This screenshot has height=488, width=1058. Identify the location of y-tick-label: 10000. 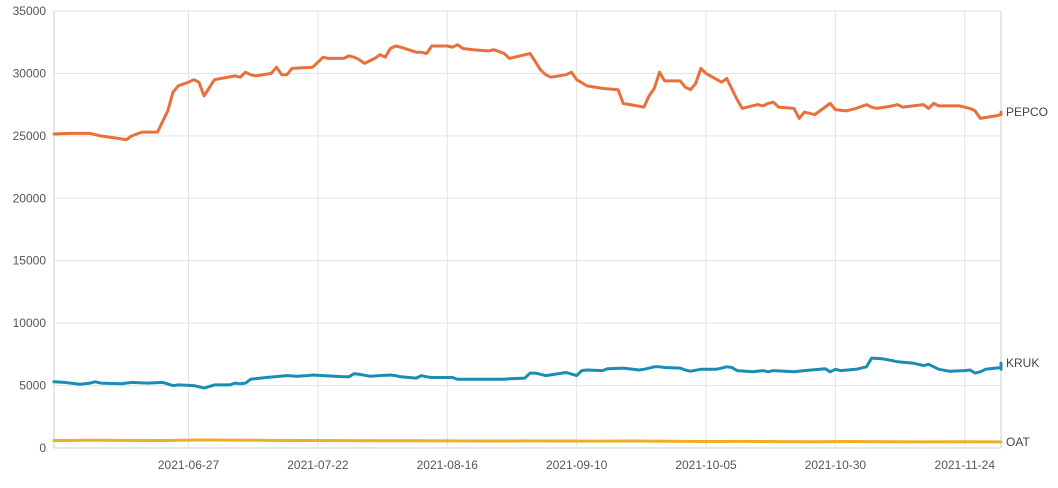
(30, 323).